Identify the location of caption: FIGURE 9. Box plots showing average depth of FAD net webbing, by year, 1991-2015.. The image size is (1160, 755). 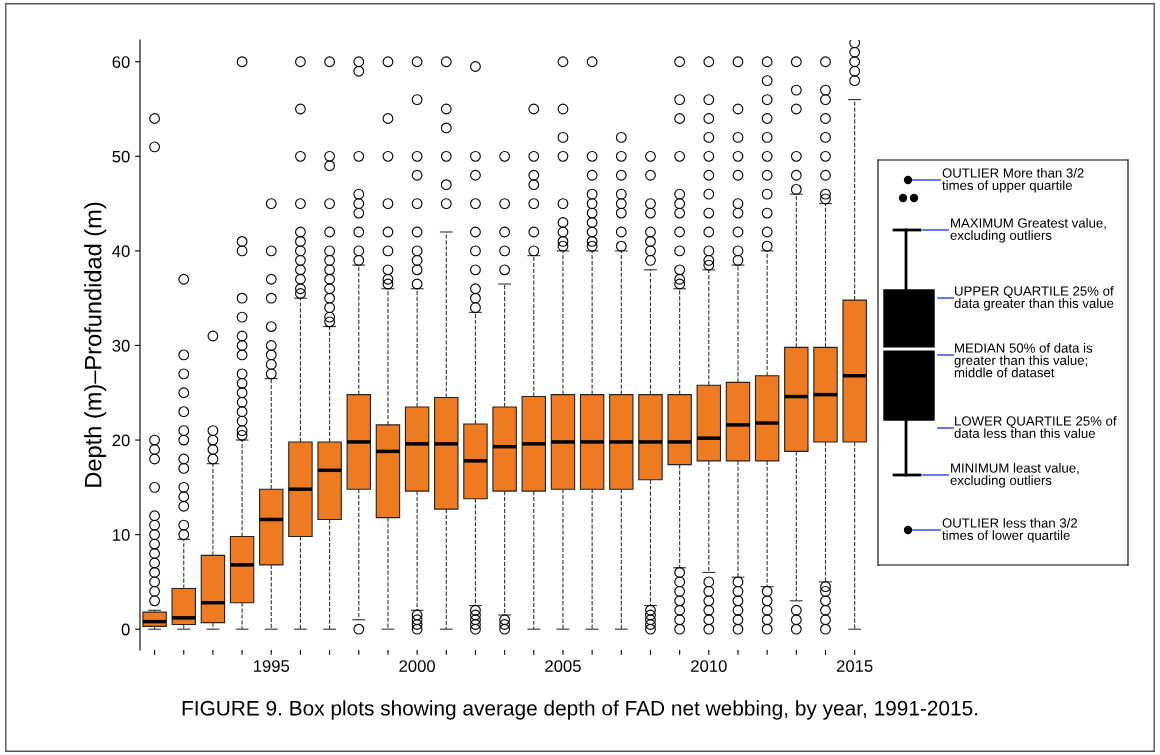
(580, 710).